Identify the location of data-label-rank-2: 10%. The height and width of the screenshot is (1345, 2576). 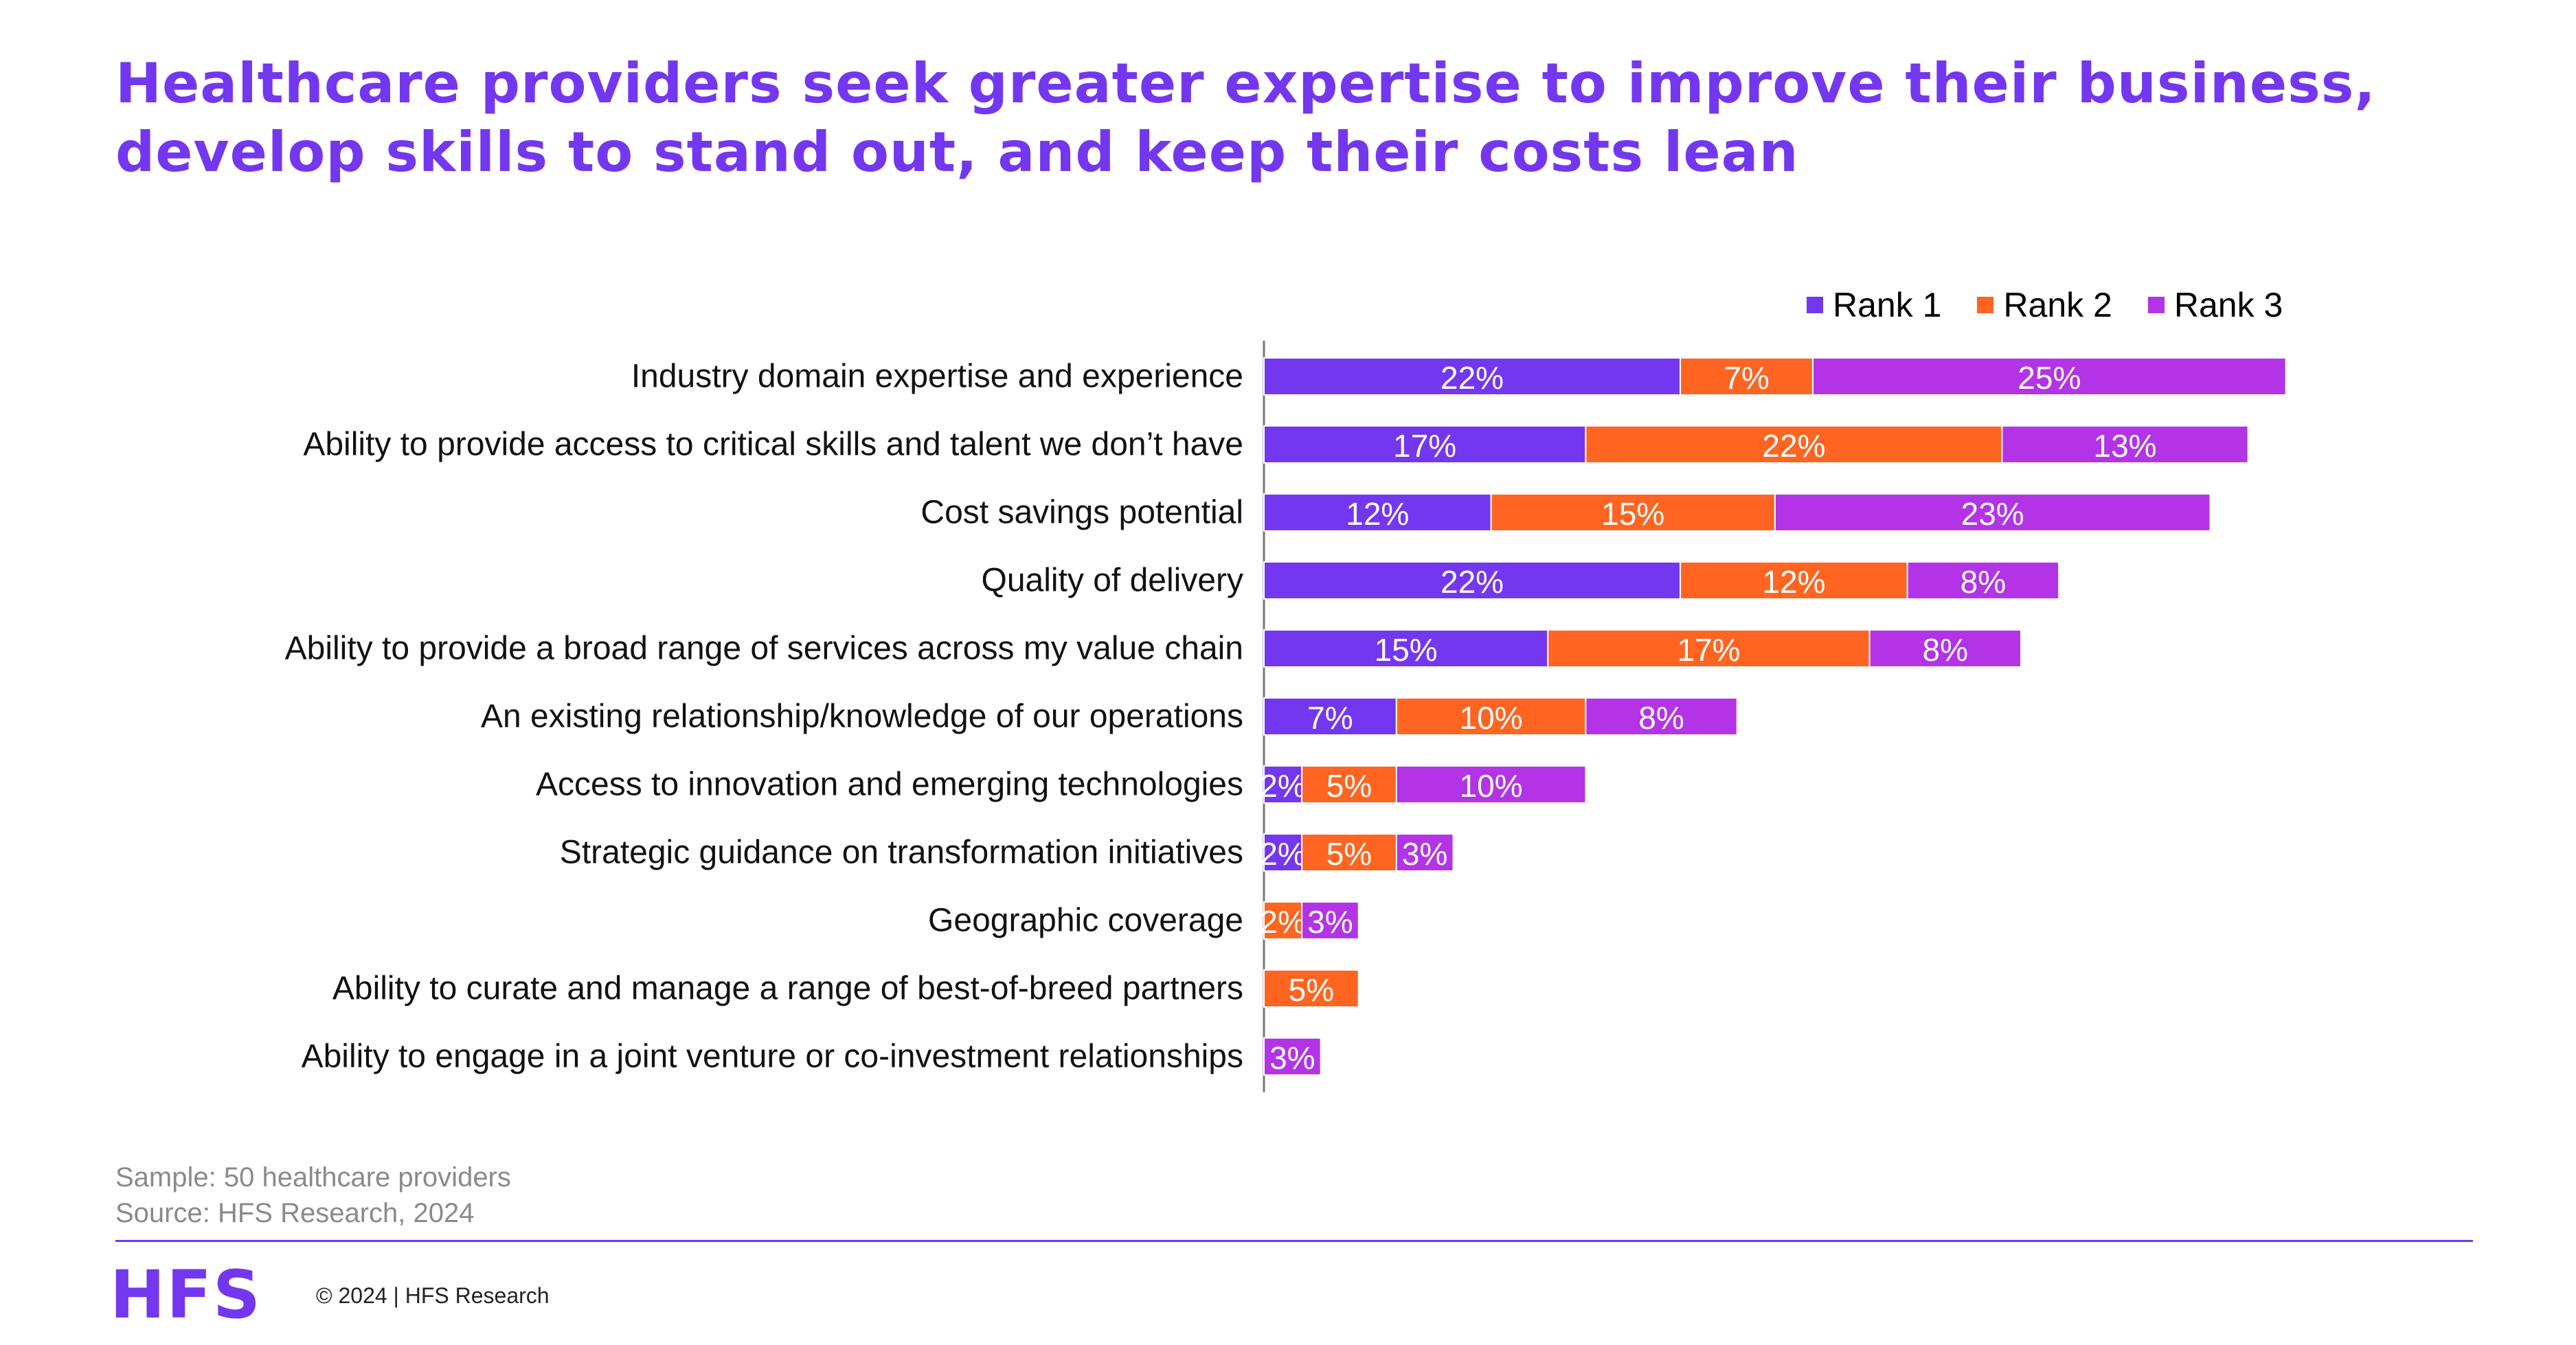
(1491, 718).